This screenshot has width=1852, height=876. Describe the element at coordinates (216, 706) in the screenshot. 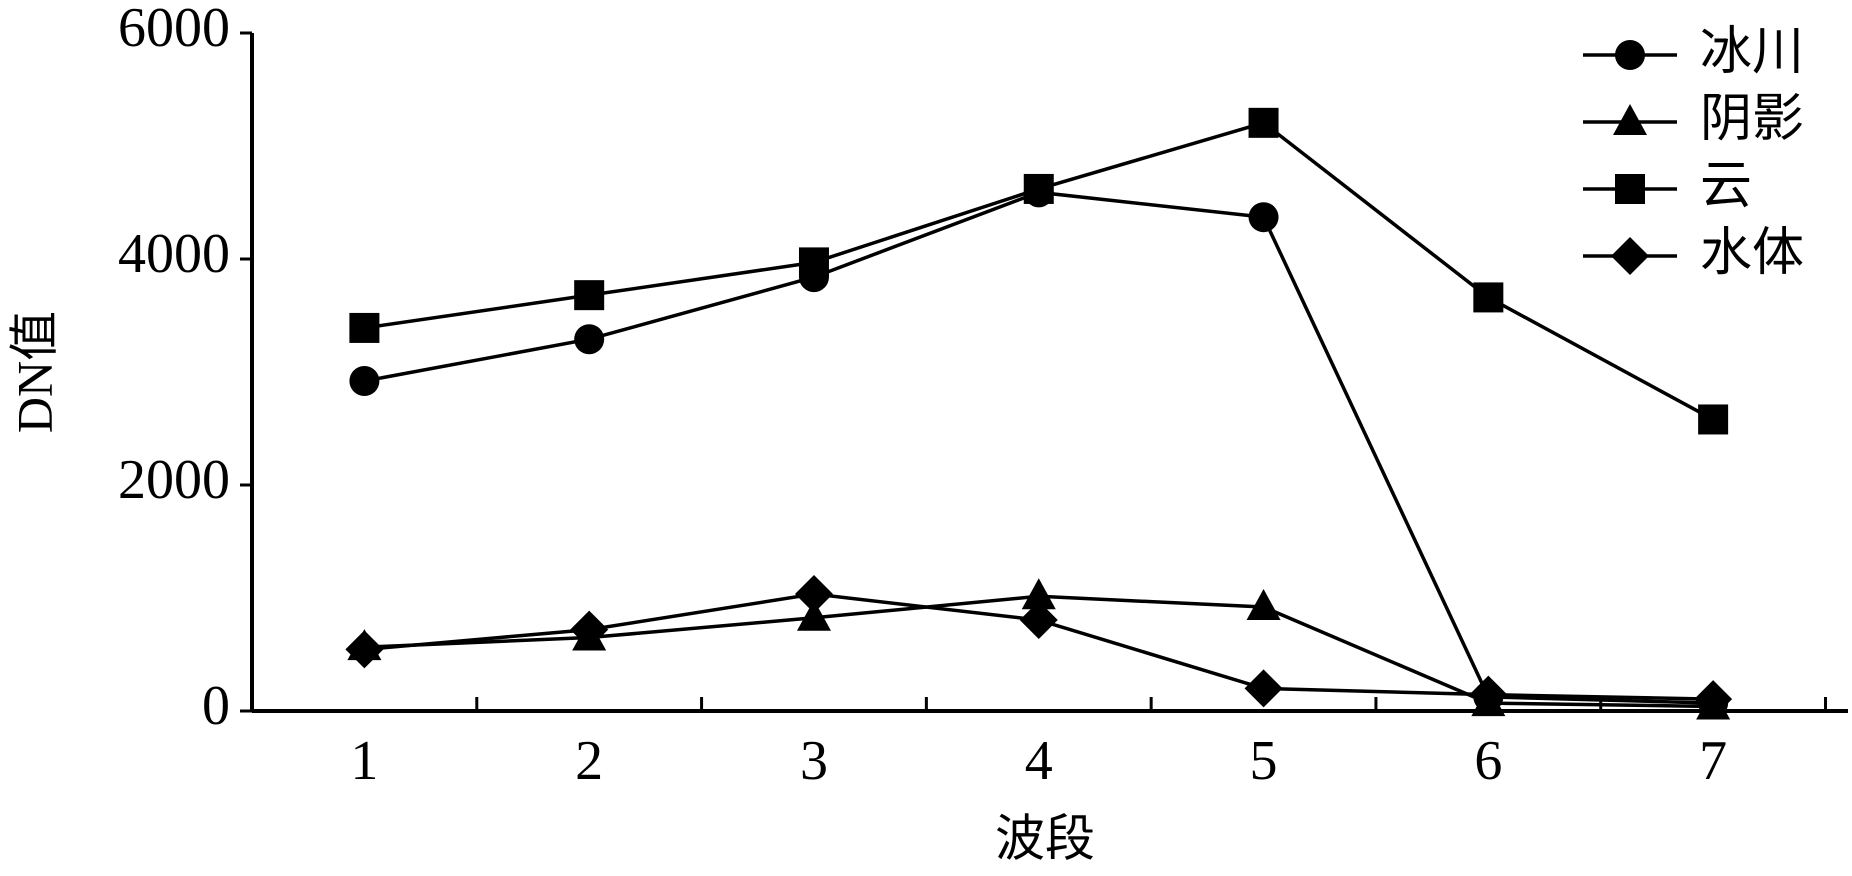

I see `y-tick-label: 0` at that location.